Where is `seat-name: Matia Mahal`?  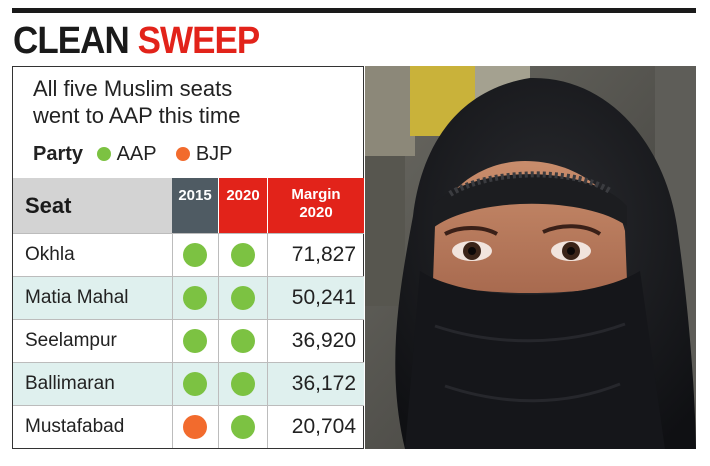 seat-name: Matia Mahal is located at coordinates (77, 297).